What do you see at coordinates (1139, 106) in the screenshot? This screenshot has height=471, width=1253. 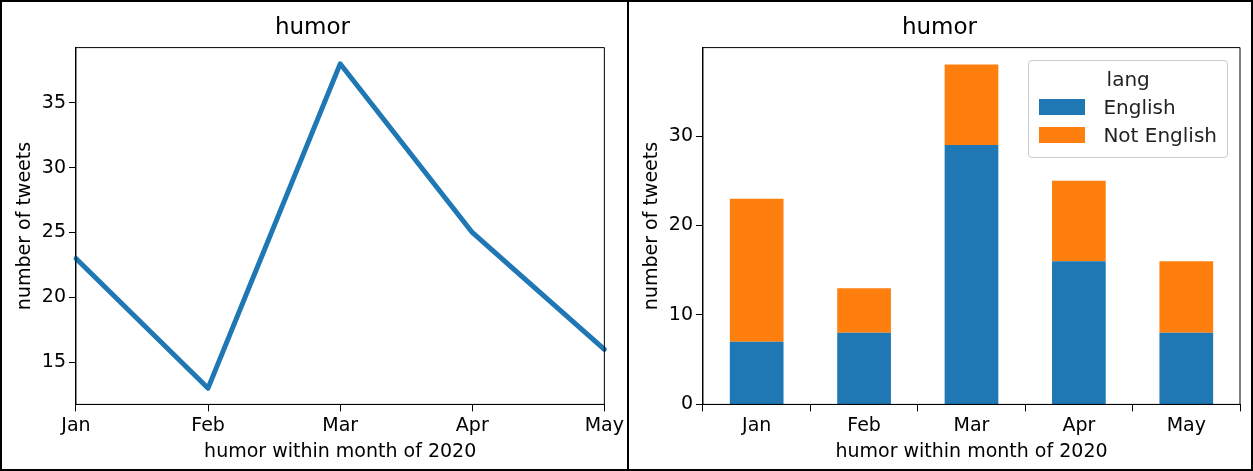 I see `legend-label: English` at bounding box center [1139, 106].